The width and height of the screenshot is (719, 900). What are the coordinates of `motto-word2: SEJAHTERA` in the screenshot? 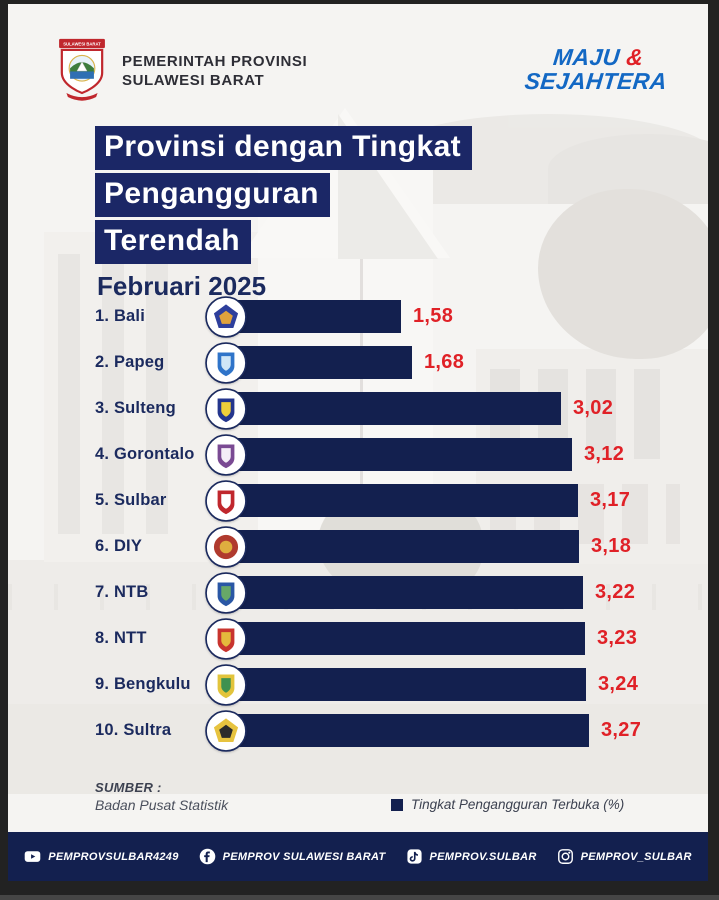 It's located at (596, 80).